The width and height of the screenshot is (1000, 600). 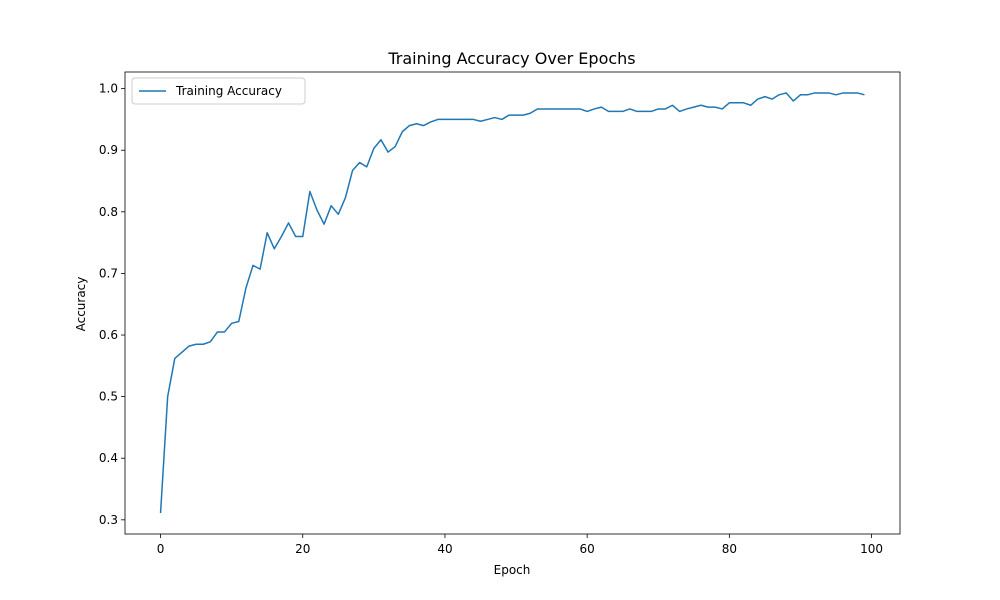 What do you see at coordinates (108, 397) in the screenshot?
I see `y-tick-label: 0.5` at bounding box center [108, 397].